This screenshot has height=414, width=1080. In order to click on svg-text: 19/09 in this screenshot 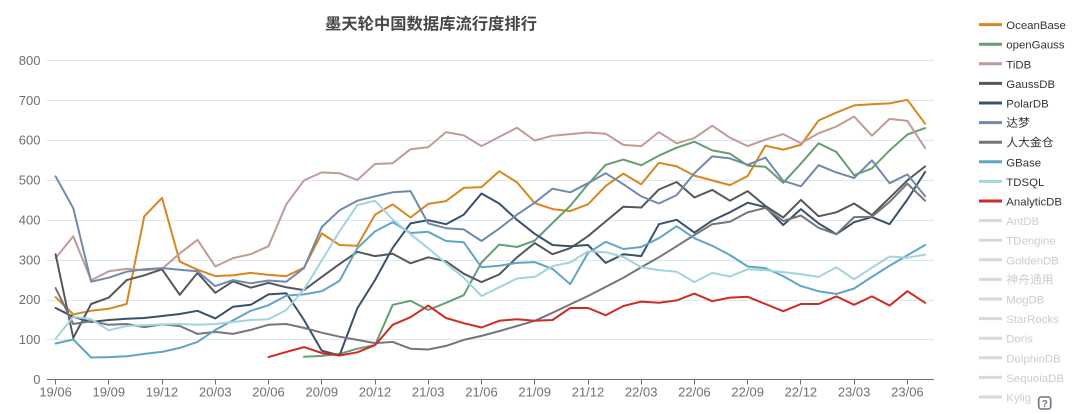, I will do `click(109, 392)`.